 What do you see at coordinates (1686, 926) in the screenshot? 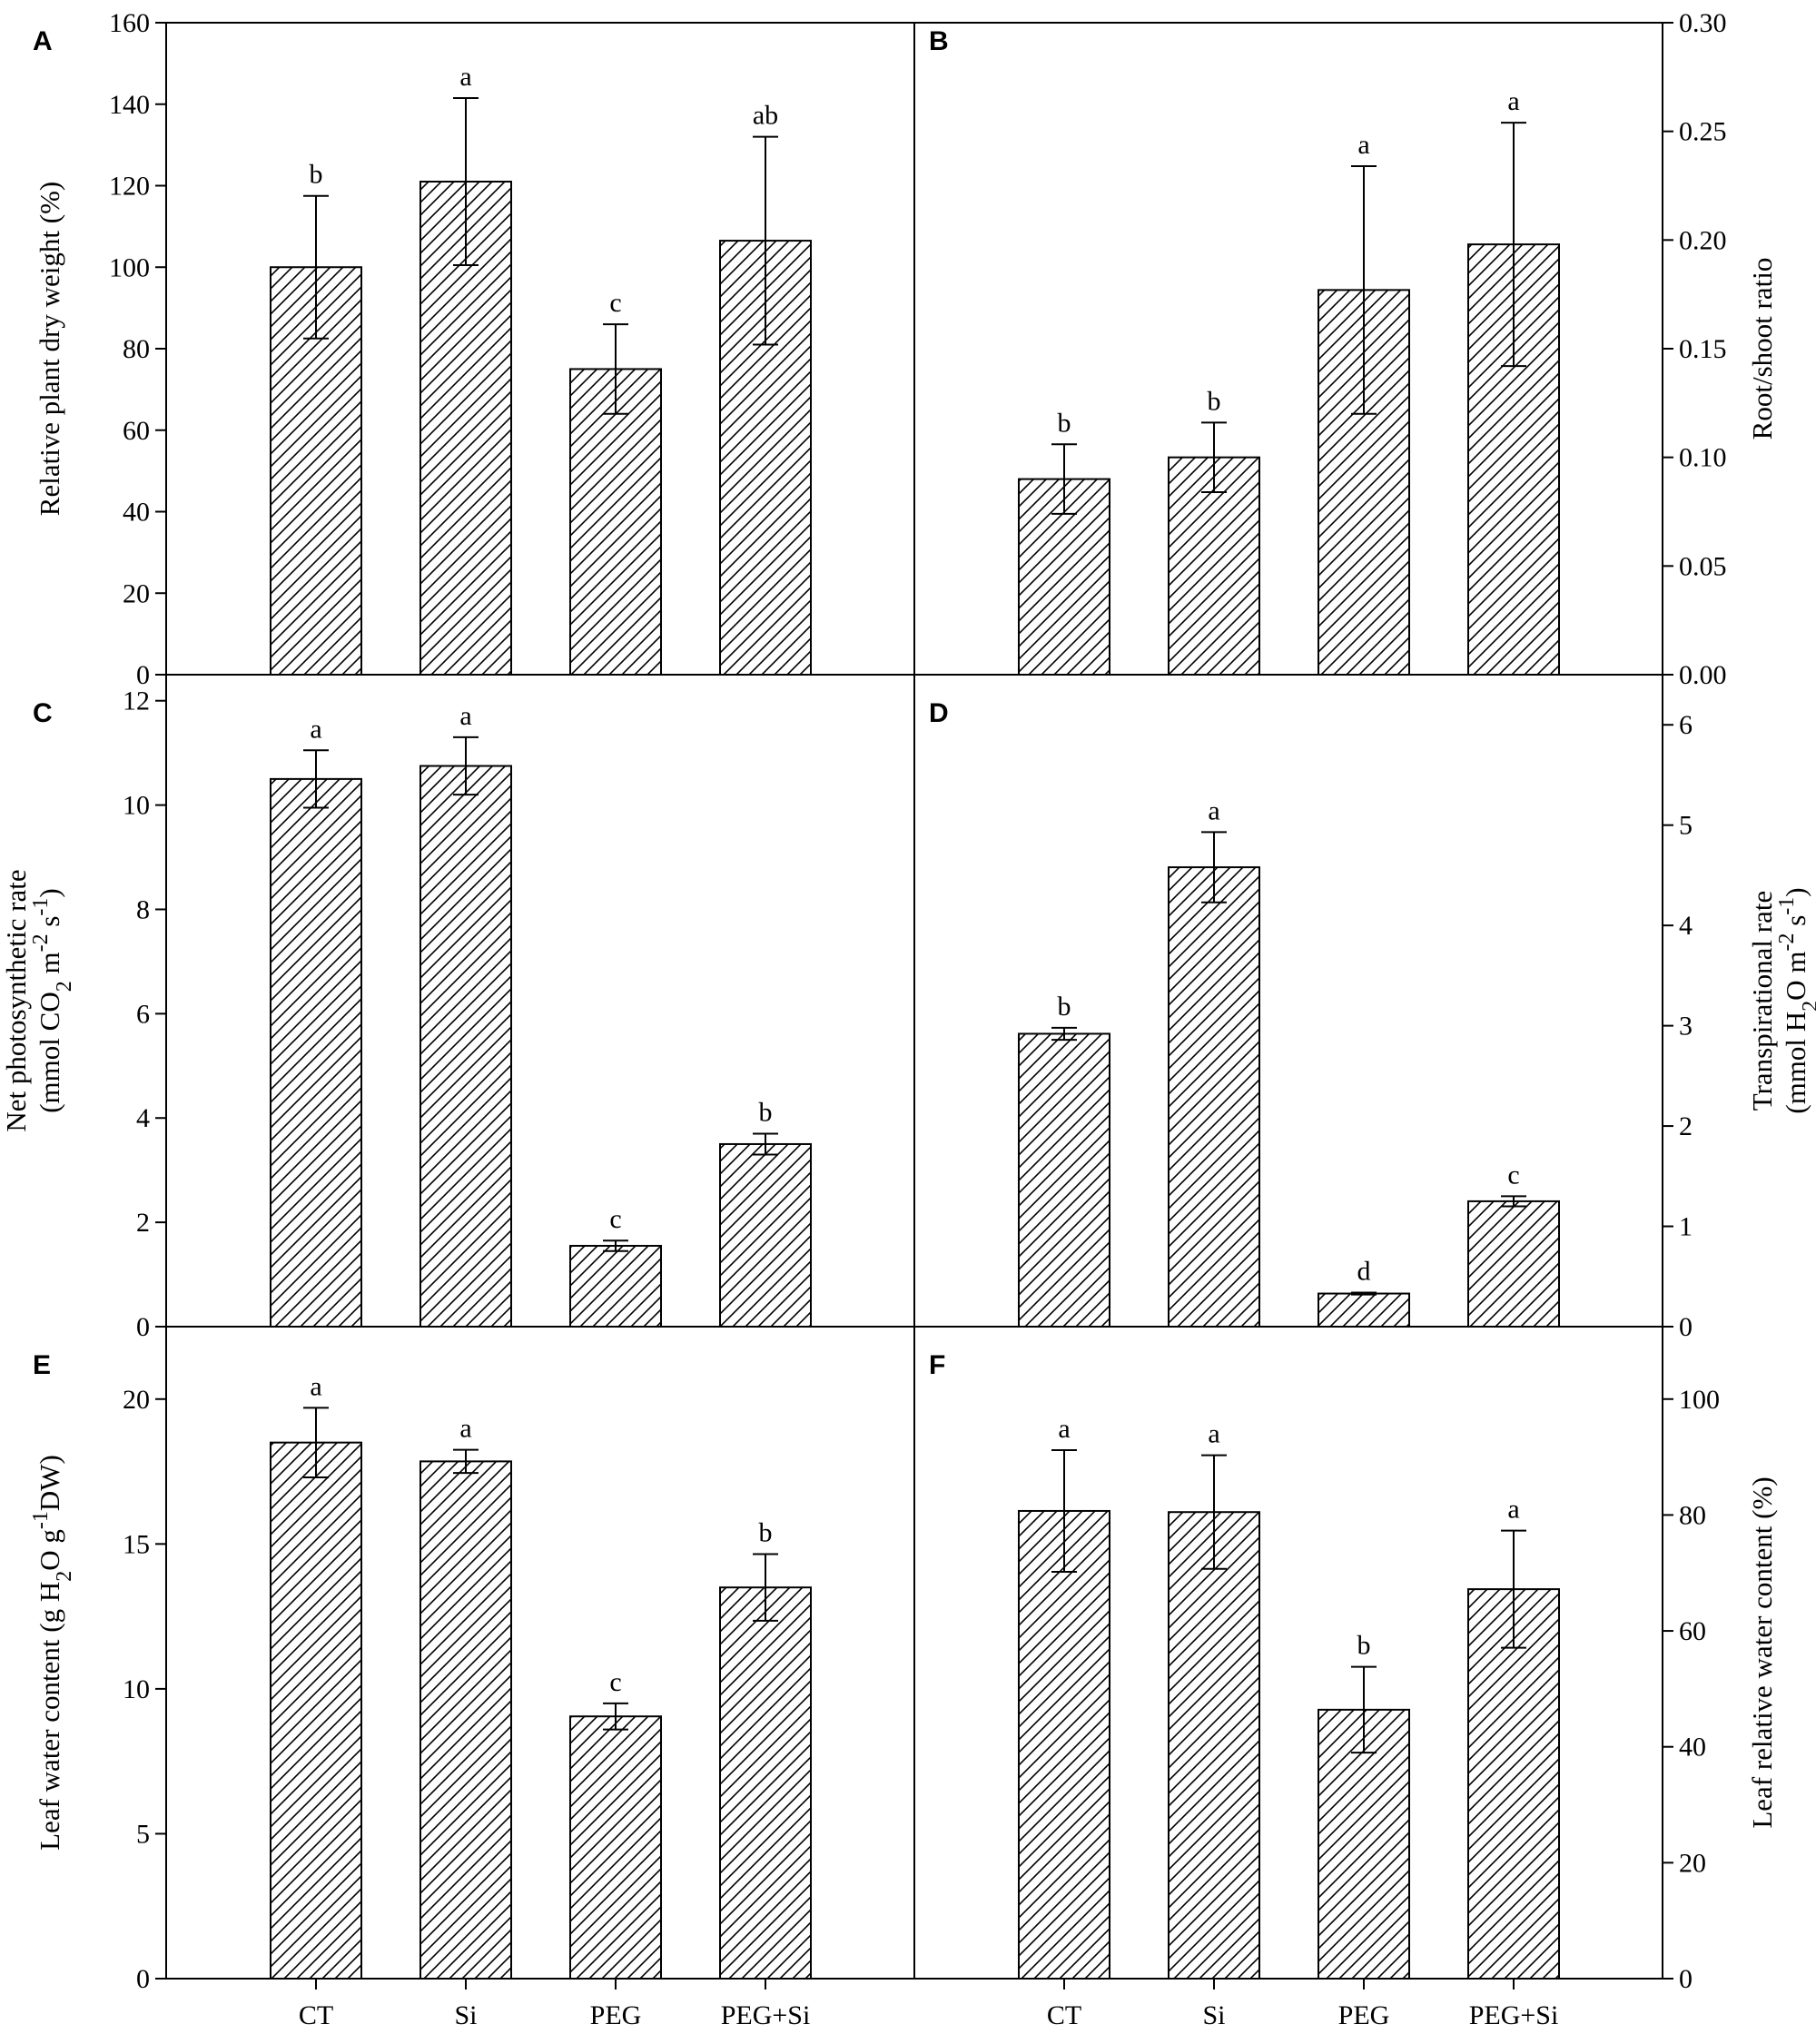
I see `panel-d-ytick-label: 4` at bounding box center [1686, 926].